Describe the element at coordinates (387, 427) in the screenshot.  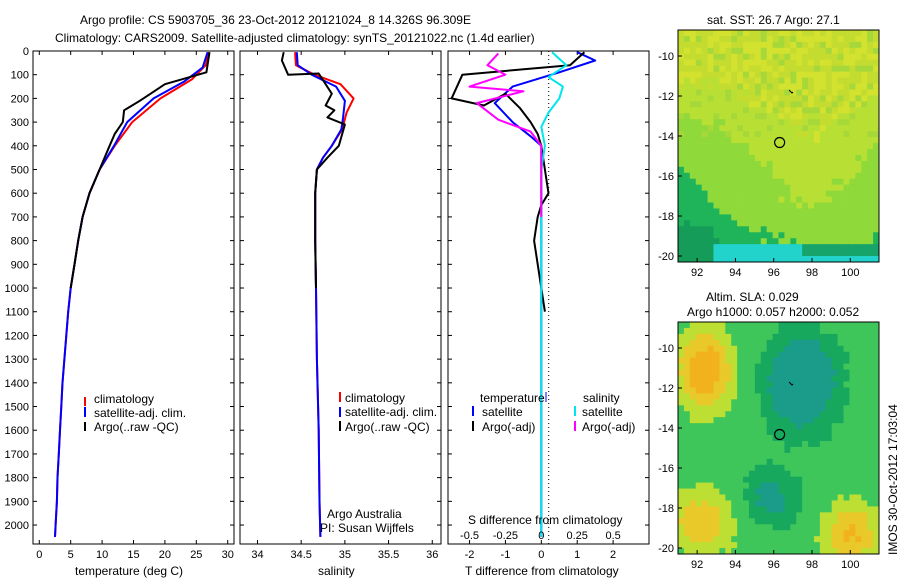
I see `legend-label-argo: Argo(..raw -QC)` at that location.